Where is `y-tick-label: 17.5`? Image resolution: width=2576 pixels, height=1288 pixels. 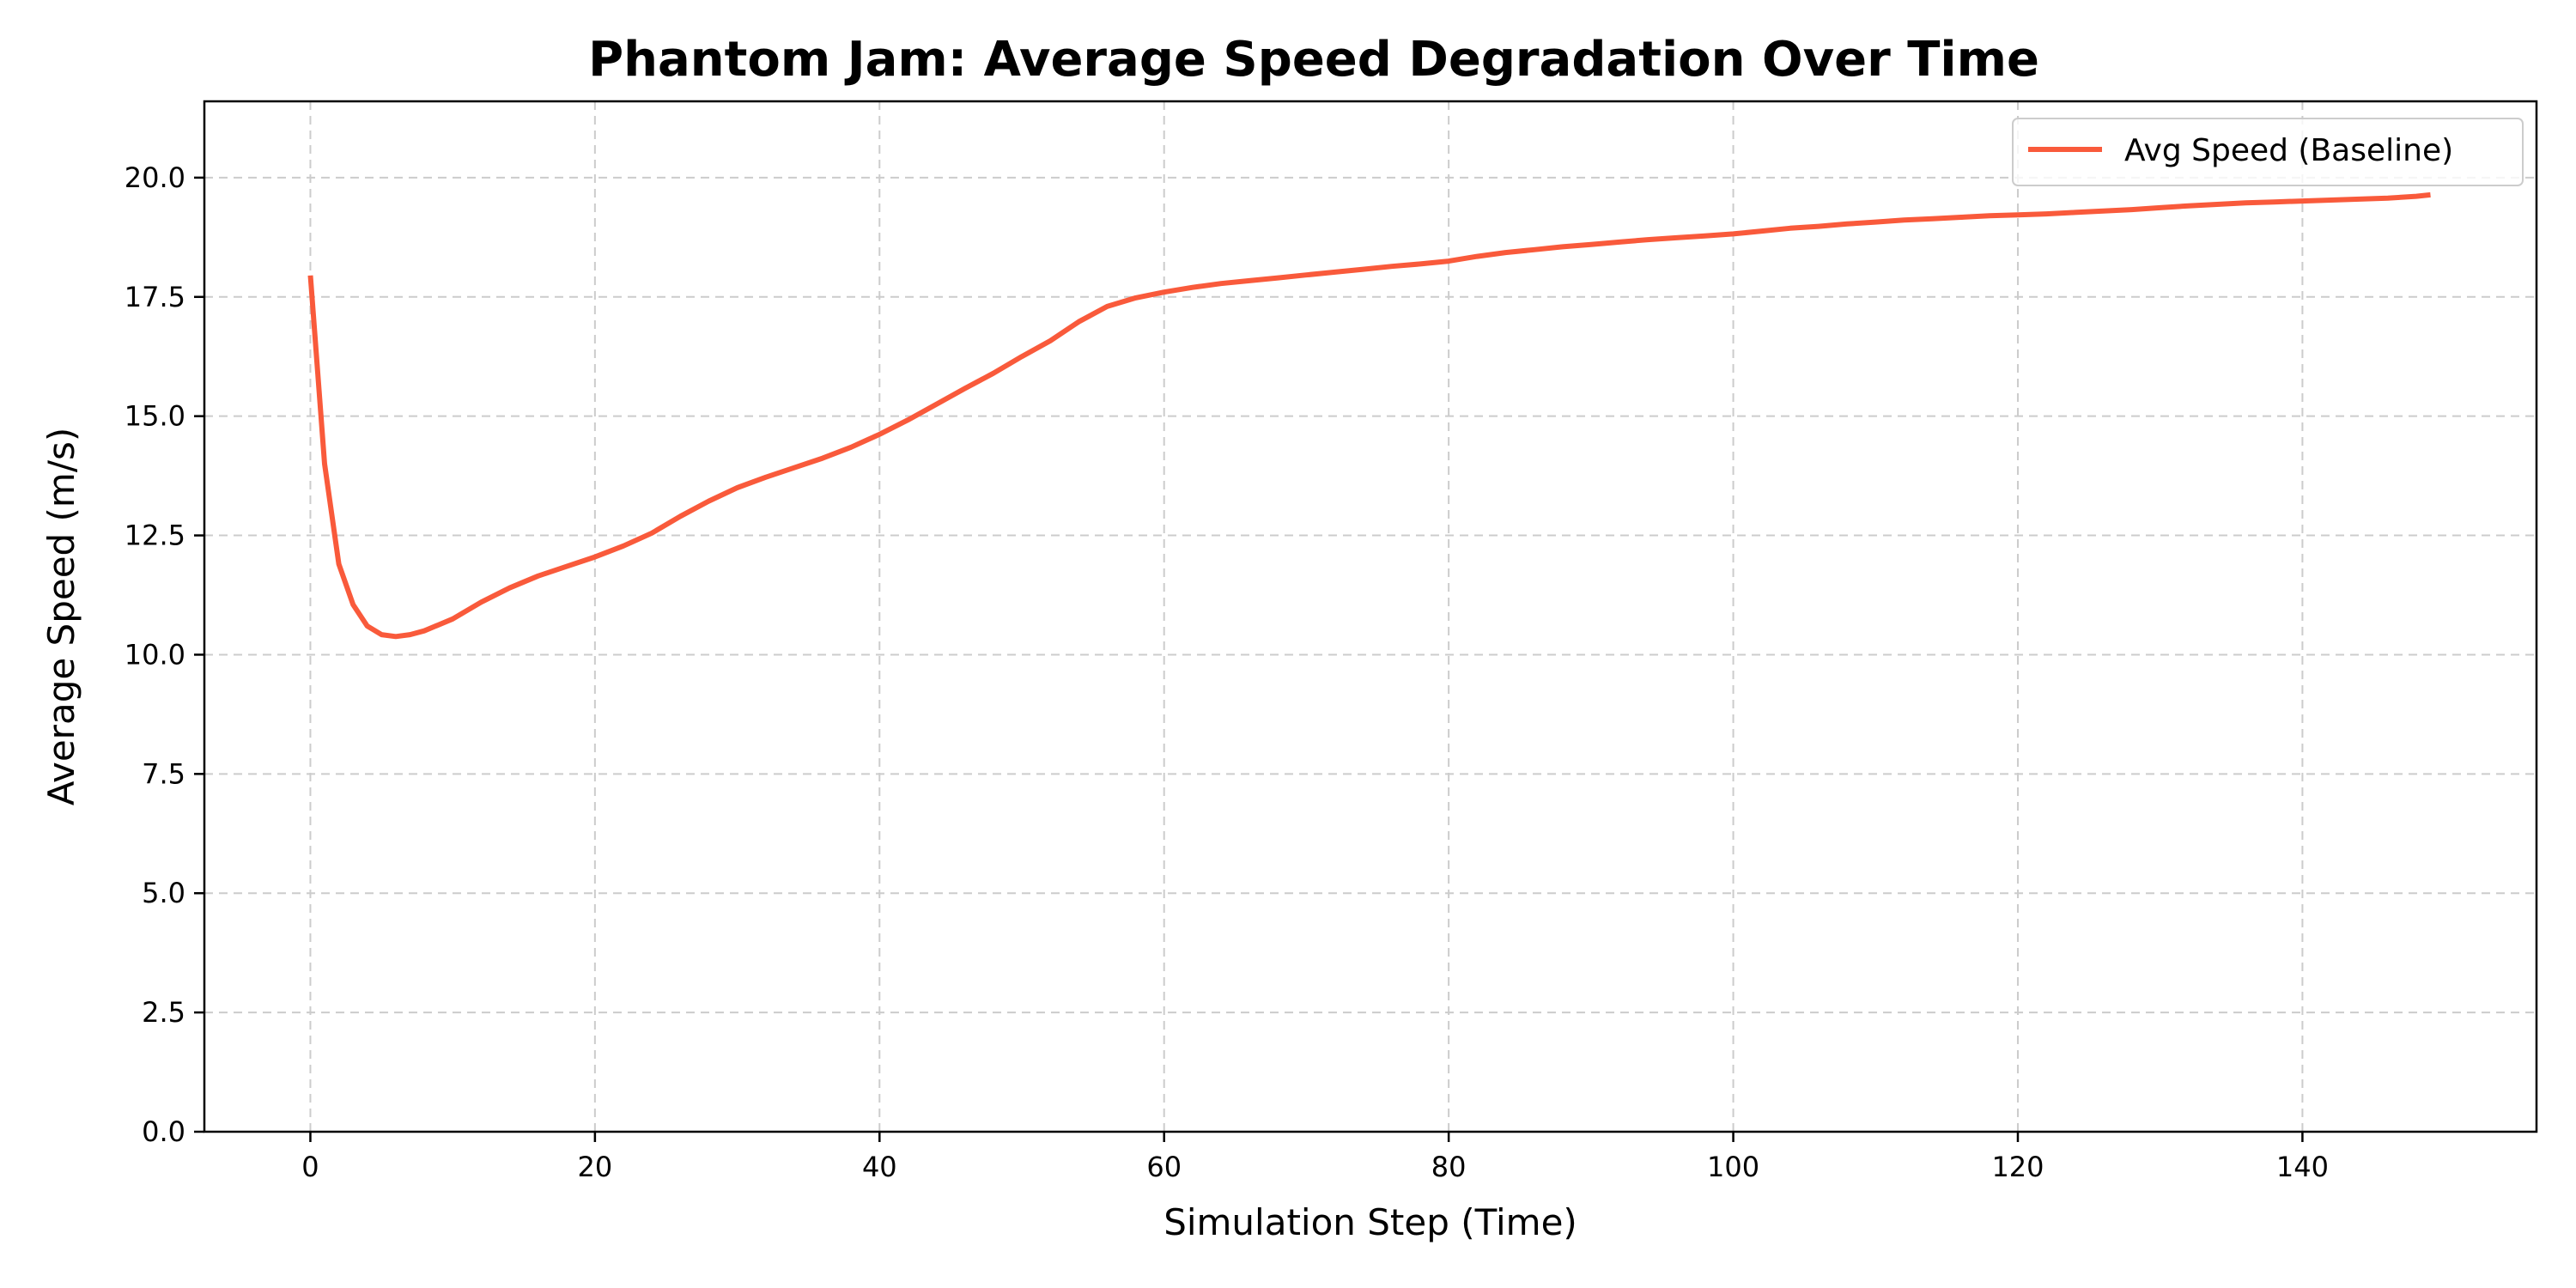 y-tick-label: 17.5 is located at coordinates (155, 297).